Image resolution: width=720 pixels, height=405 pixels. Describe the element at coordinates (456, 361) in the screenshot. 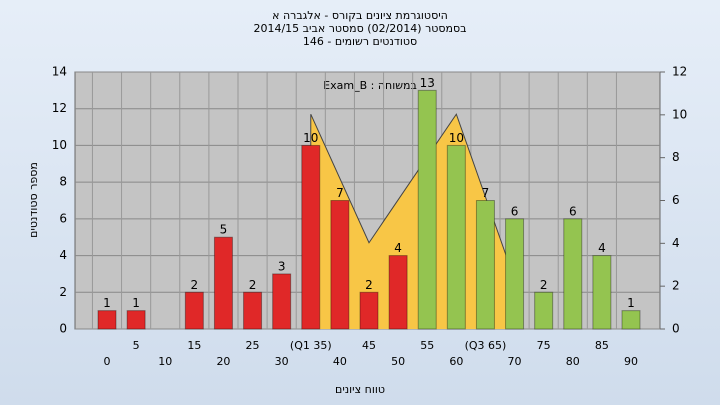

I see `x-tick-label: 60` at that location.